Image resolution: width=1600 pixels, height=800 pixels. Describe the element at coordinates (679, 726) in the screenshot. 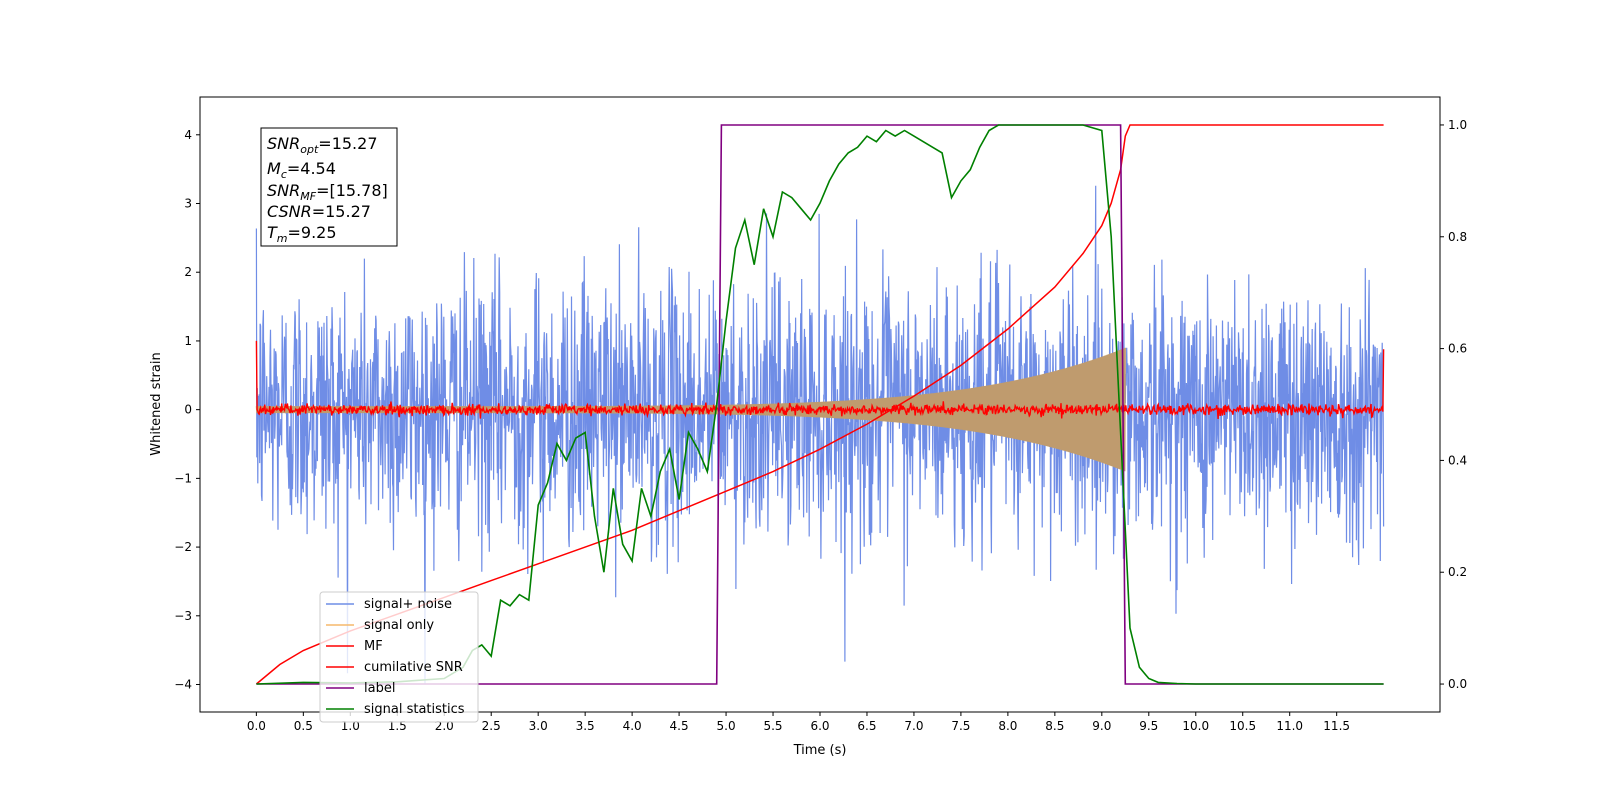

I see `x-tick-label: 4.5` at that location.